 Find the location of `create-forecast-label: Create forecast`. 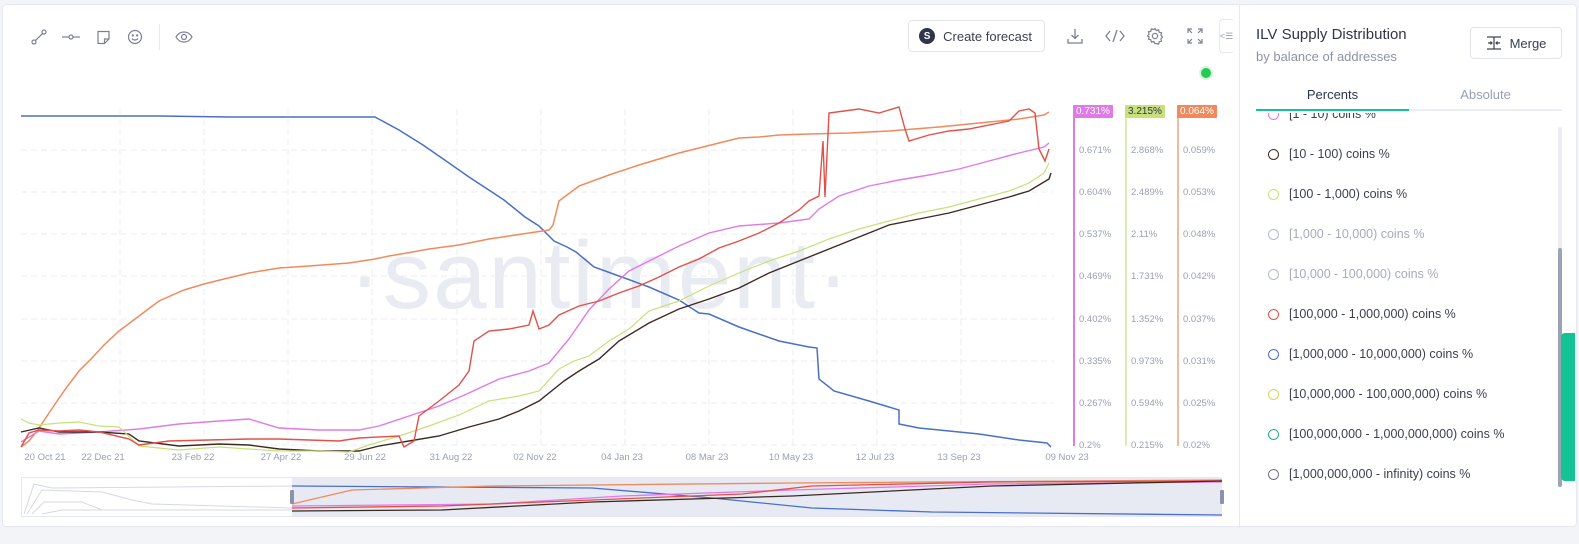

create-forecast-label: Create forecast is located at coordinates (987, 36).